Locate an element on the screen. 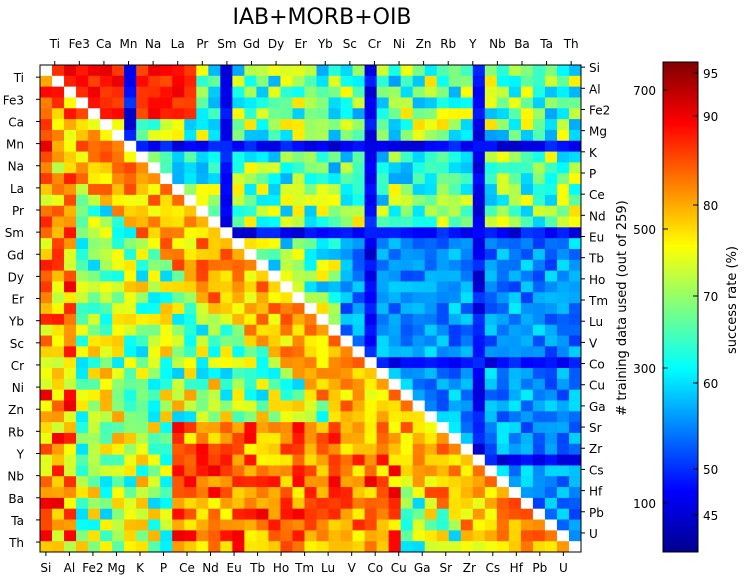 Image resolution: width=748 pixels, height=581 pixels. left-tick-label: Fe3 is located at coordinates (13, 100).